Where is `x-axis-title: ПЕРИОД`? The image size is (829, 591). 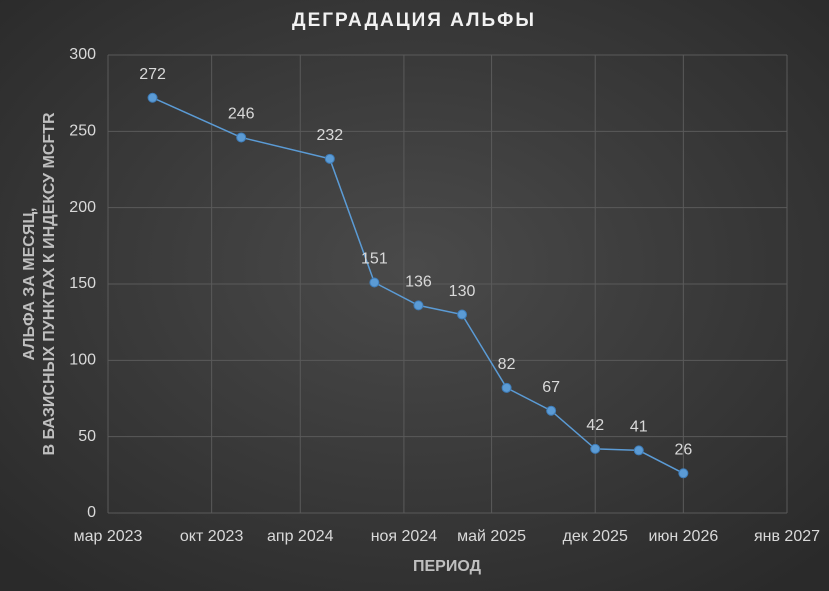 x-axis-title: ПЕРИОД is located at coordinates (447, 566).